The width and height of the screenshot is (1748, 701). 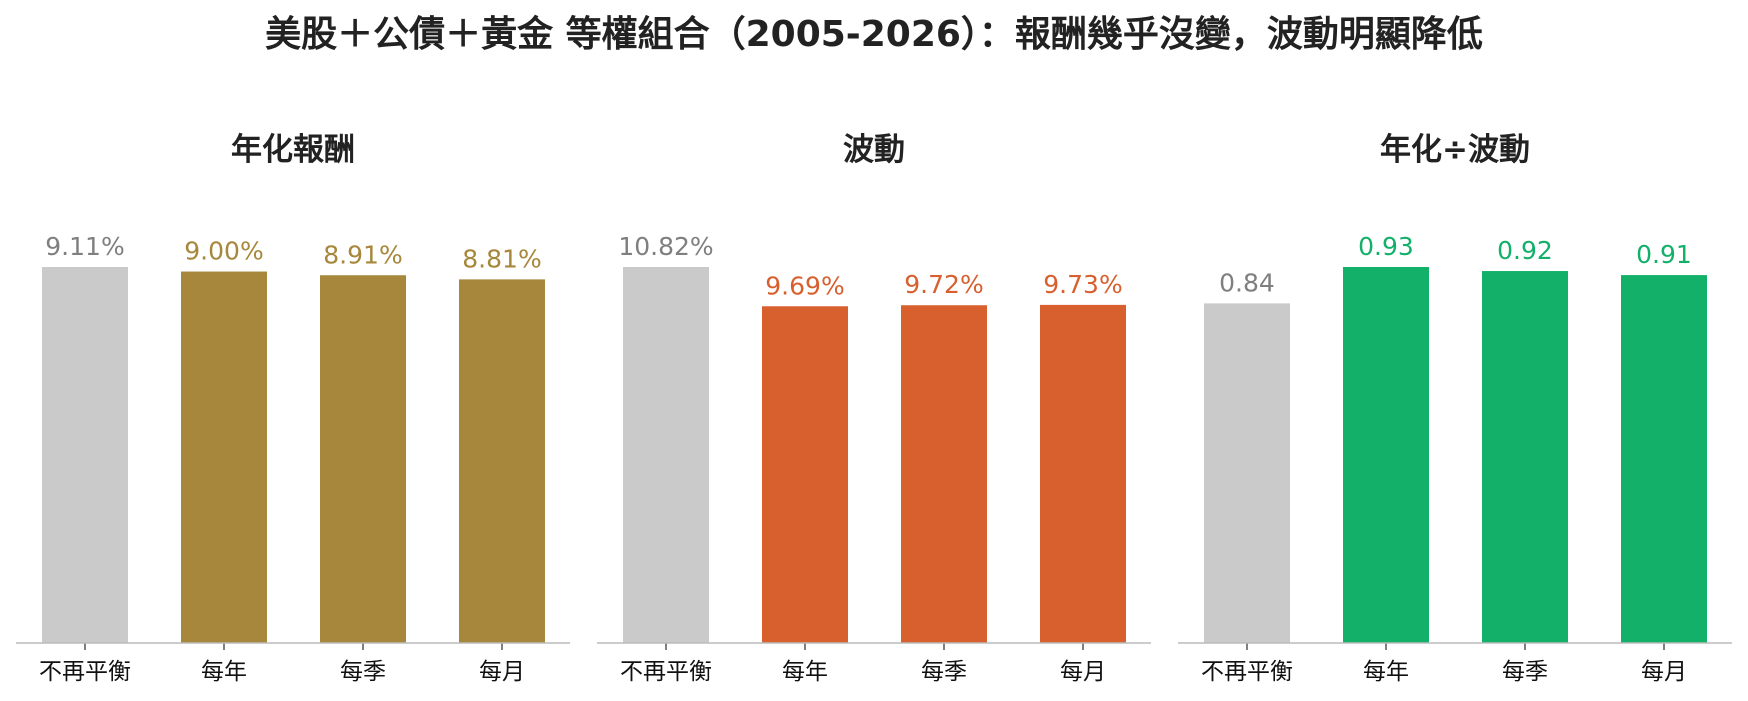 What do you see at coordinates (1082, 284) in the screenshot?
I see `value-label: 9.73%` at bounding box center [1082, 284].